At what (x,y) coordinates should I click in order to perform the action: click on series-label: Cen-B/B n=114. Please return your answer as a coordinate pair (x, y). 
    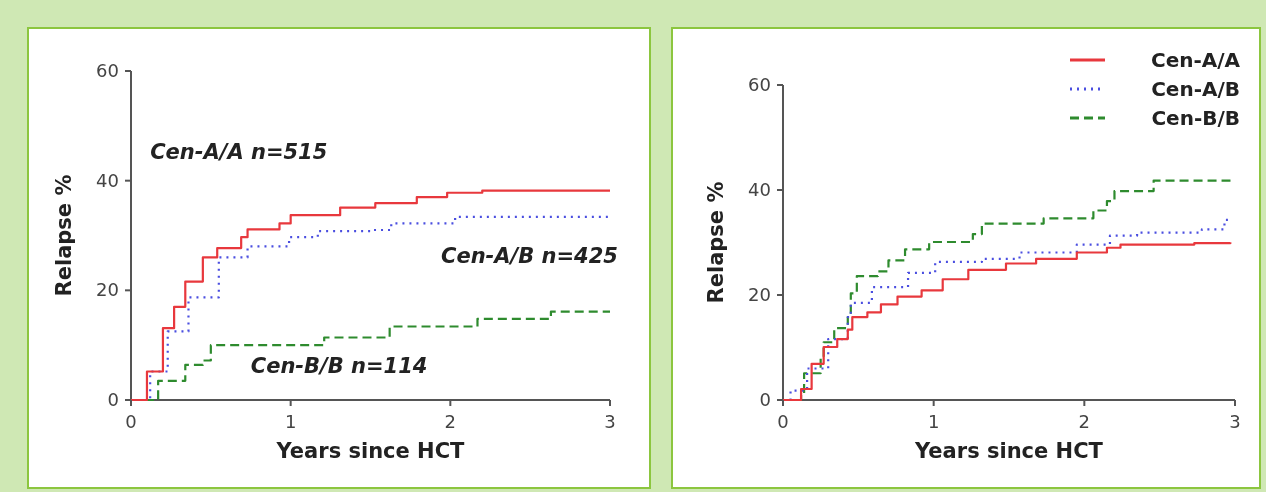
    Looking at the image, I should click on (339, 365).